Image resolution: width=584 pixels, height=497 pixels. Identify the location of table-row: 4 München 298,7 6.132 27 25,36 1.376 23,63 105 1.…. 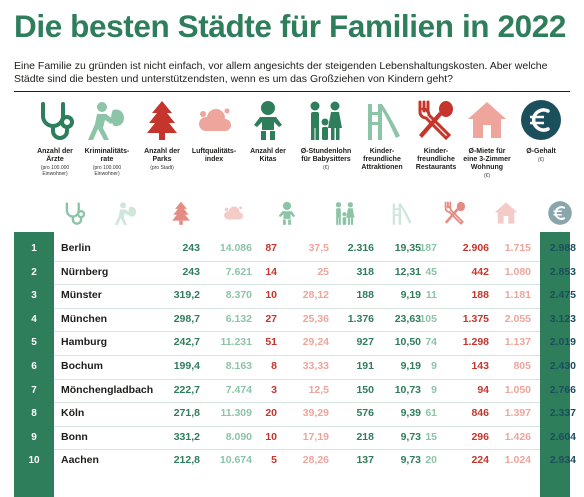
(295, 319).